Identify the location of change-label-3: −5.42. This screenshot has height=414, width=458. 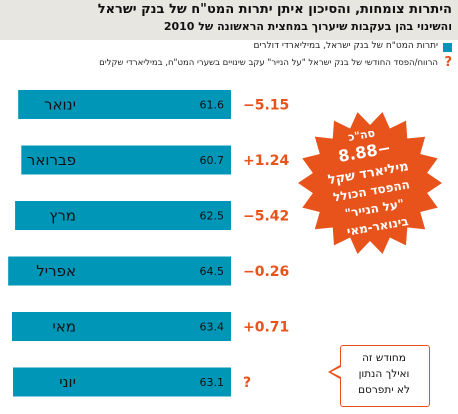
(266, 217).